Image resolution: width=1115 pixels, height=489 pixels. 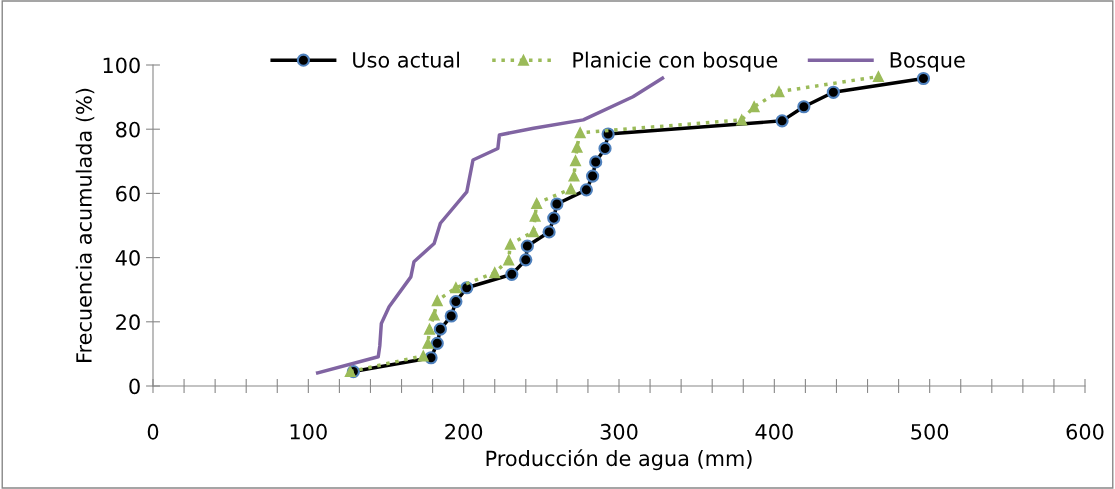 What do you see at coordinates (1085, 431) in the screenshot?
I see `x-tick-label: 600` at bounding box center [1085, 431].